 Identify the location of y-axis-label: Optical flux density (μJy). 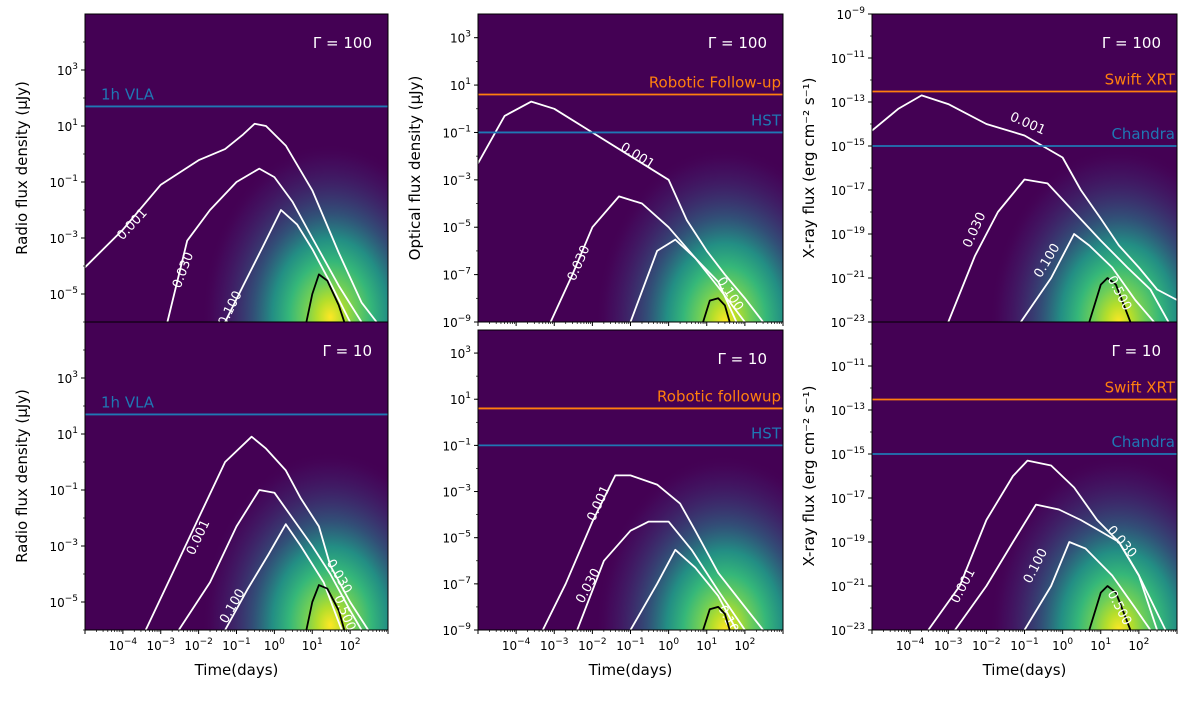
(415, 168).